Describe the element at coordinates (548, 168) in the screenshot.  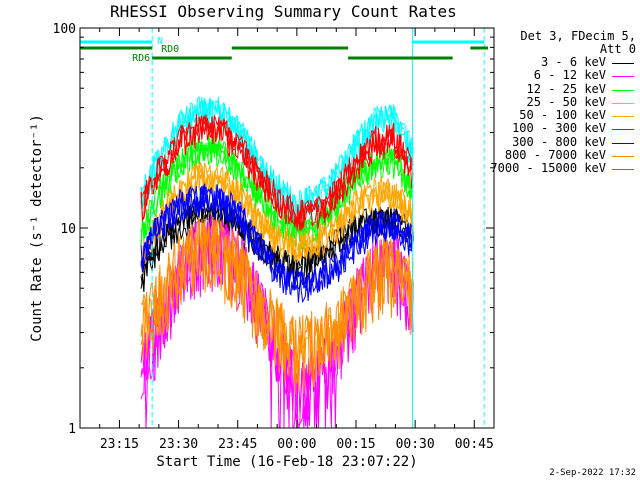
I see `legend-item-label: 7000 - 15000 keV` at that location.